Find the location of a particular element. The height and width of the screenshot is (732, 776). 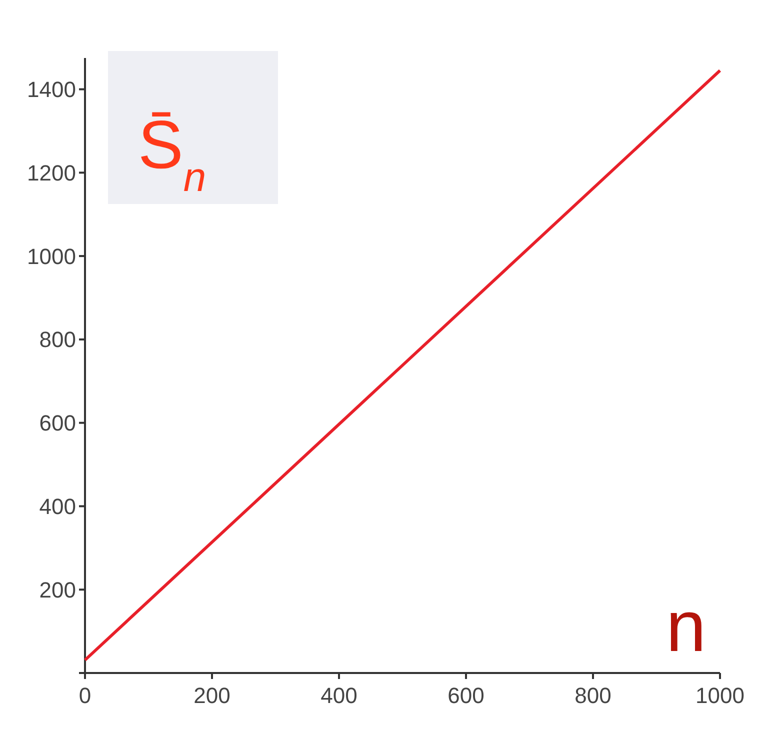

y-axis-title: S̄$_{n}$ is located at coordinates (172, 153).